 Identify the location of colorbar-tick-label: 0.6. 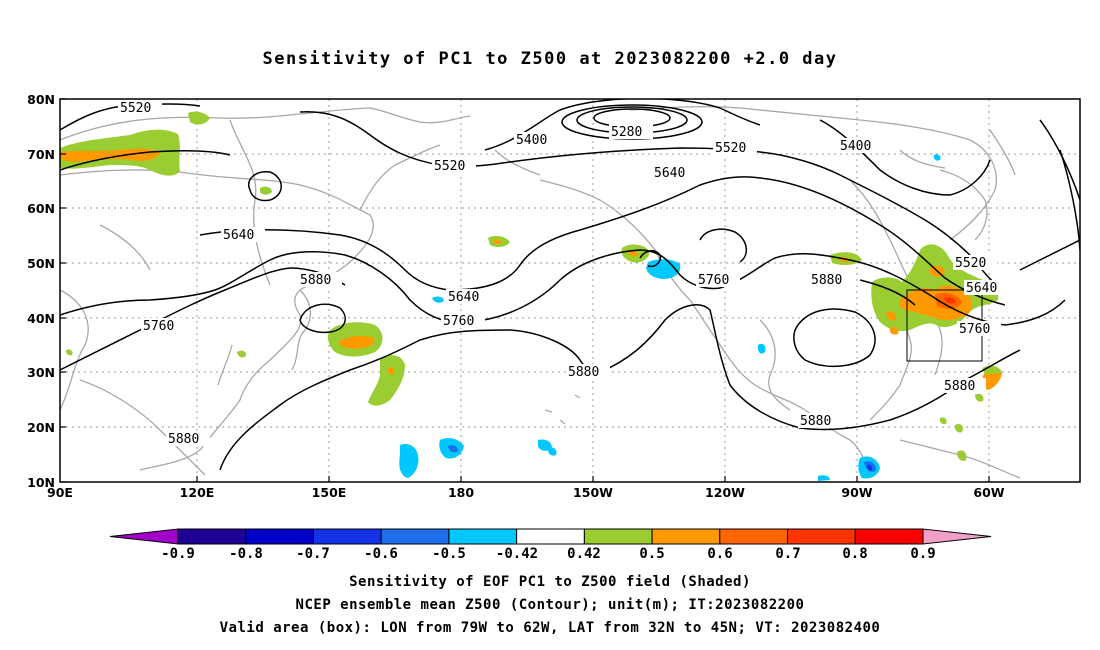
(719, 554).